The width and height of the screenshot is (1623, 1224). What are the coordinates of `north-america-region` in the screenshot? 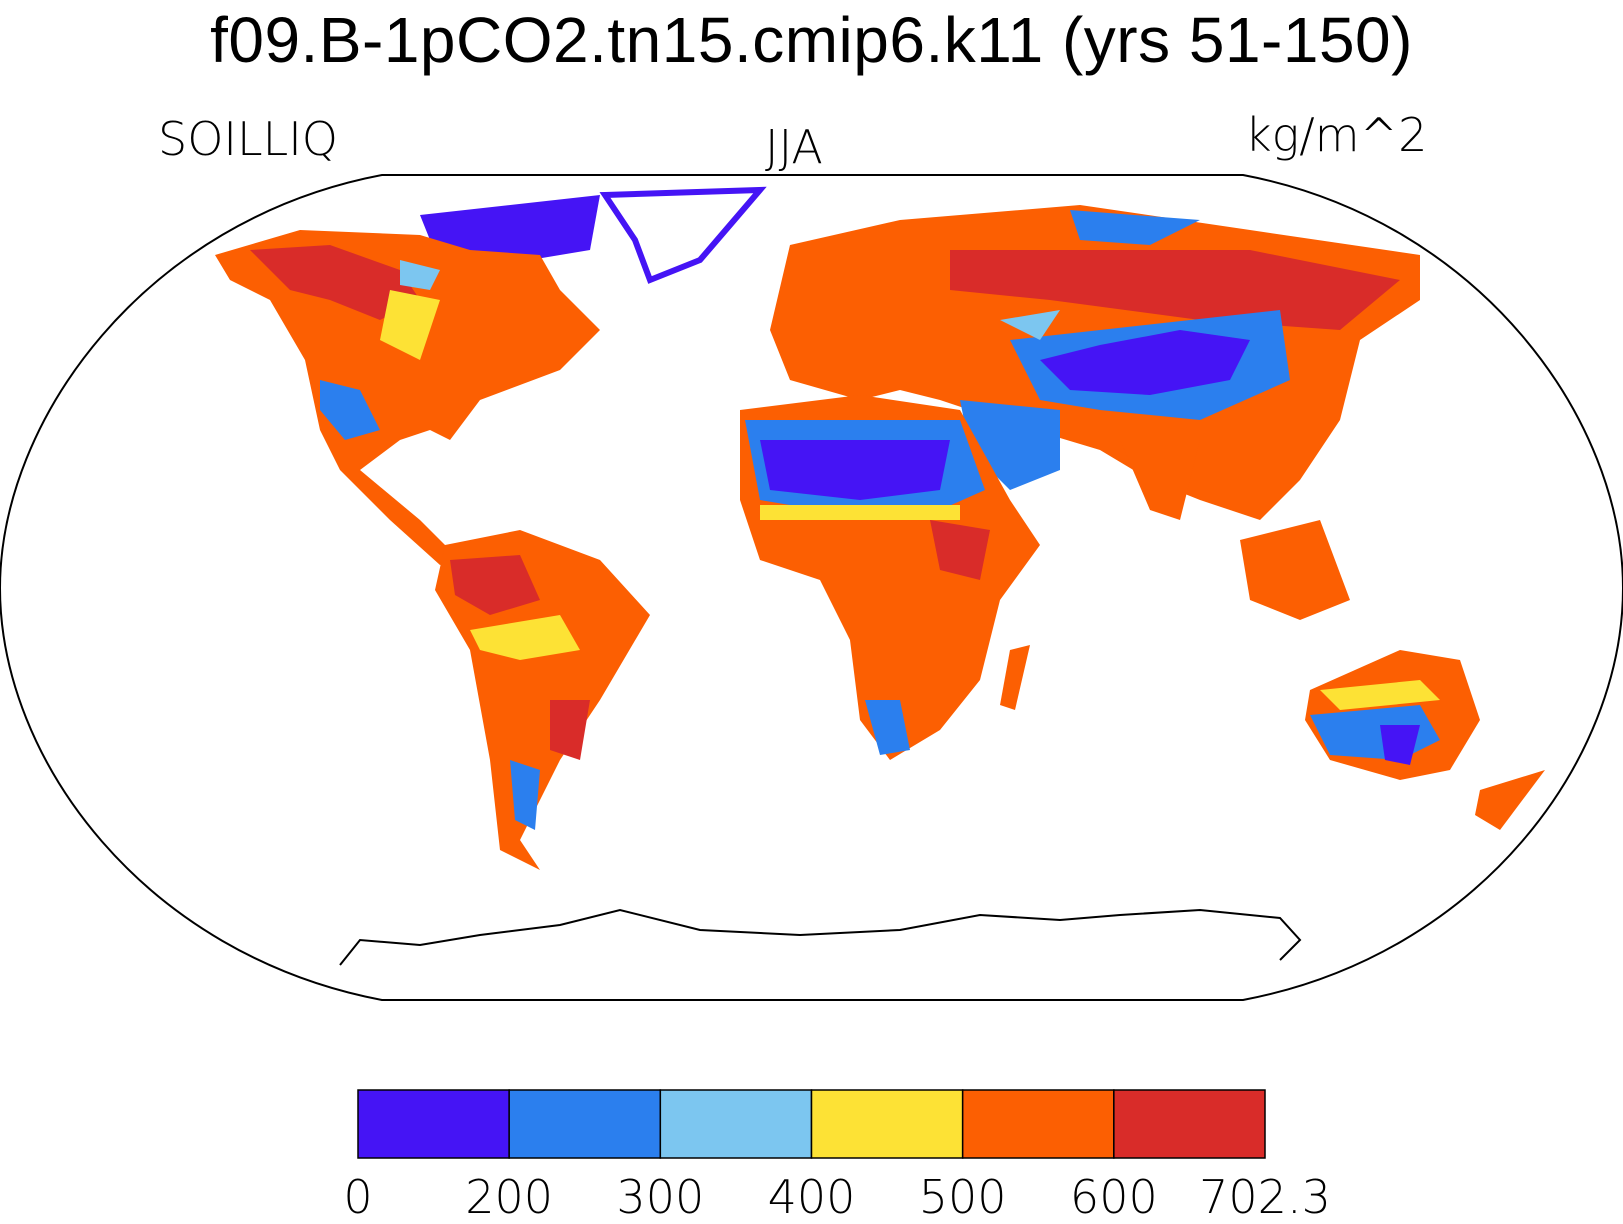 It's located at (407, 397).